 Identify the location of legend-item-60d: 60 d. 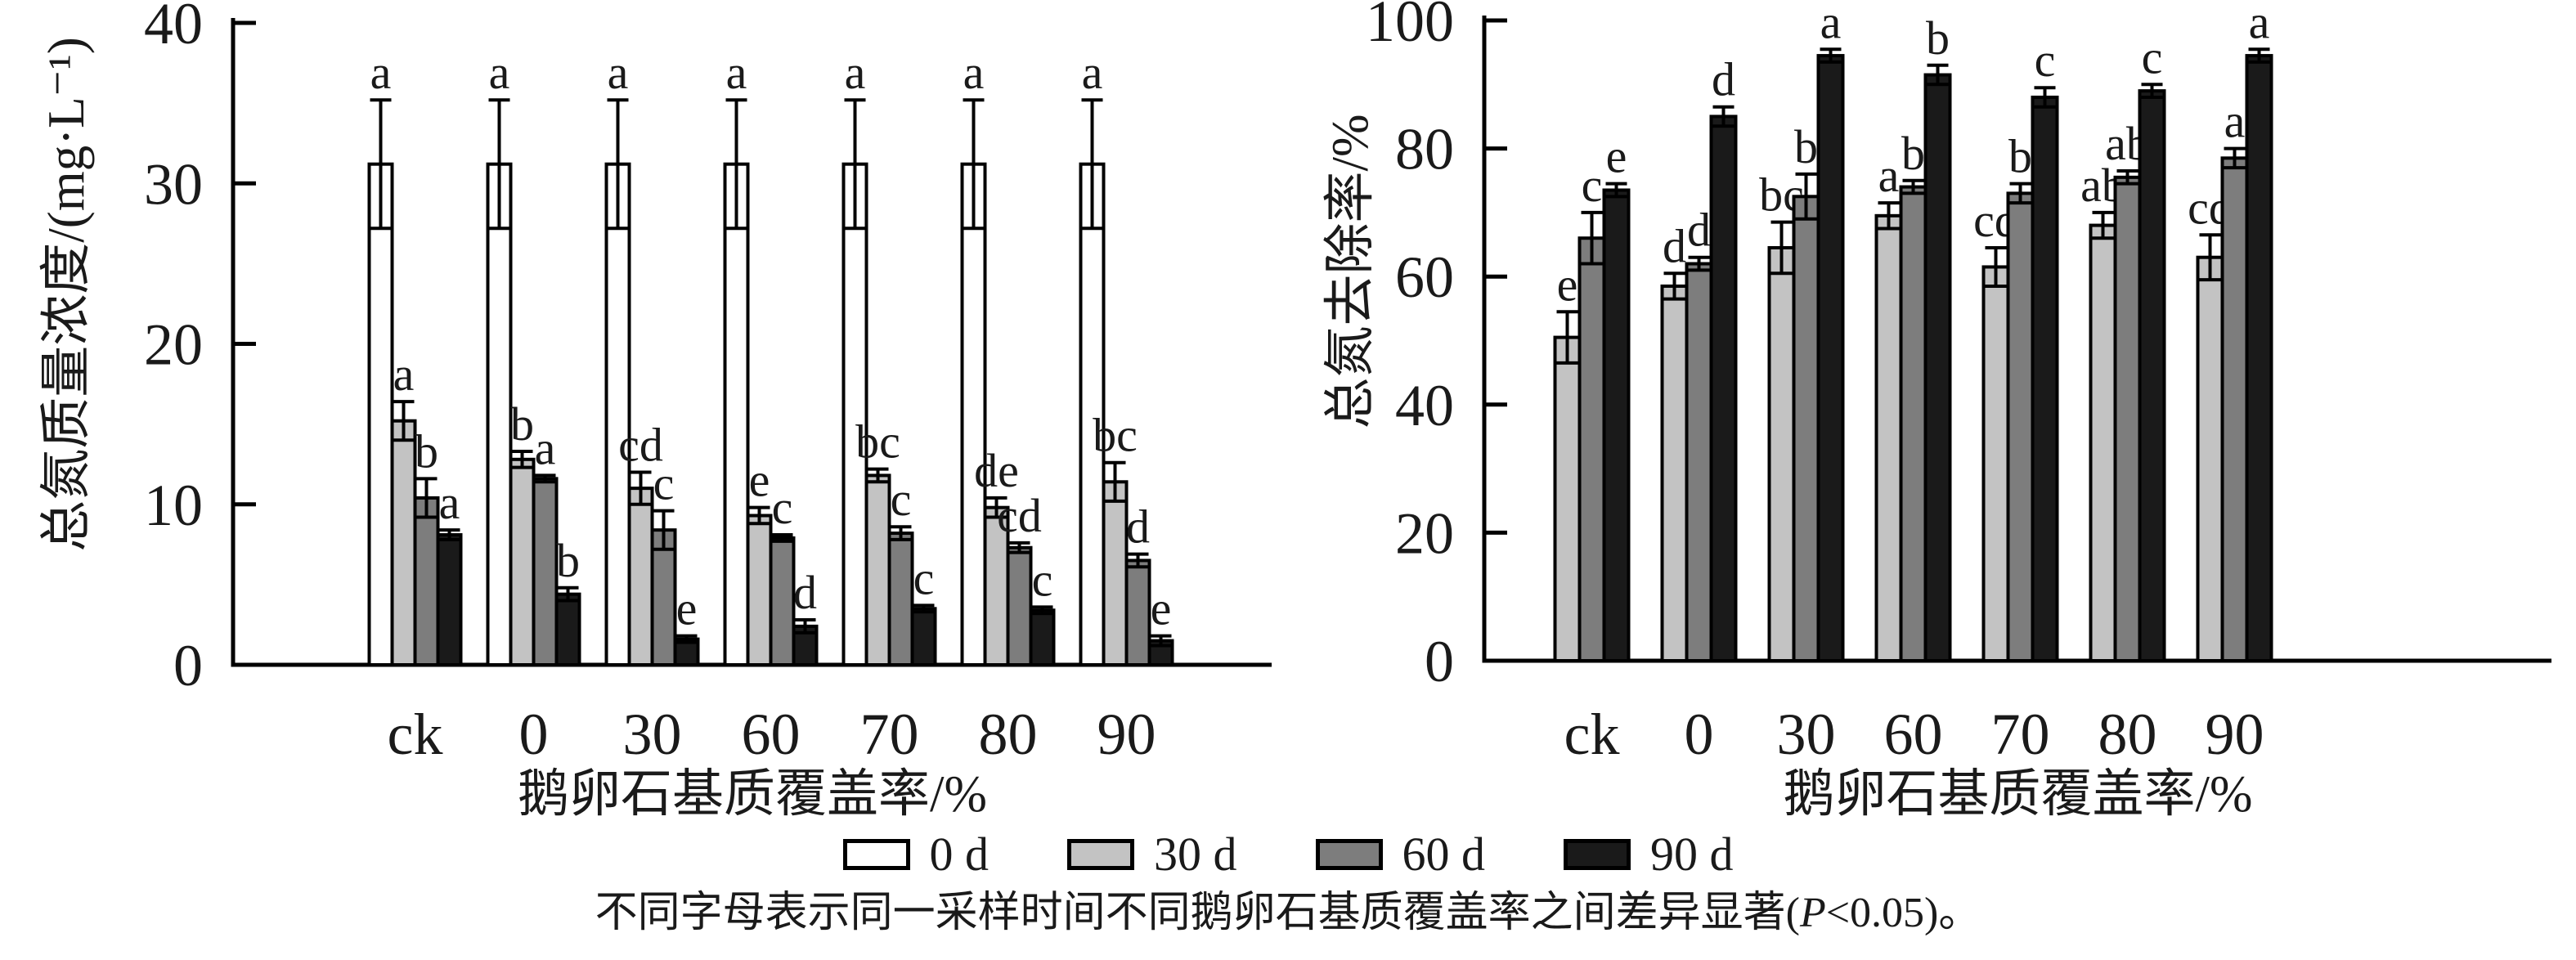
(1401, 854).